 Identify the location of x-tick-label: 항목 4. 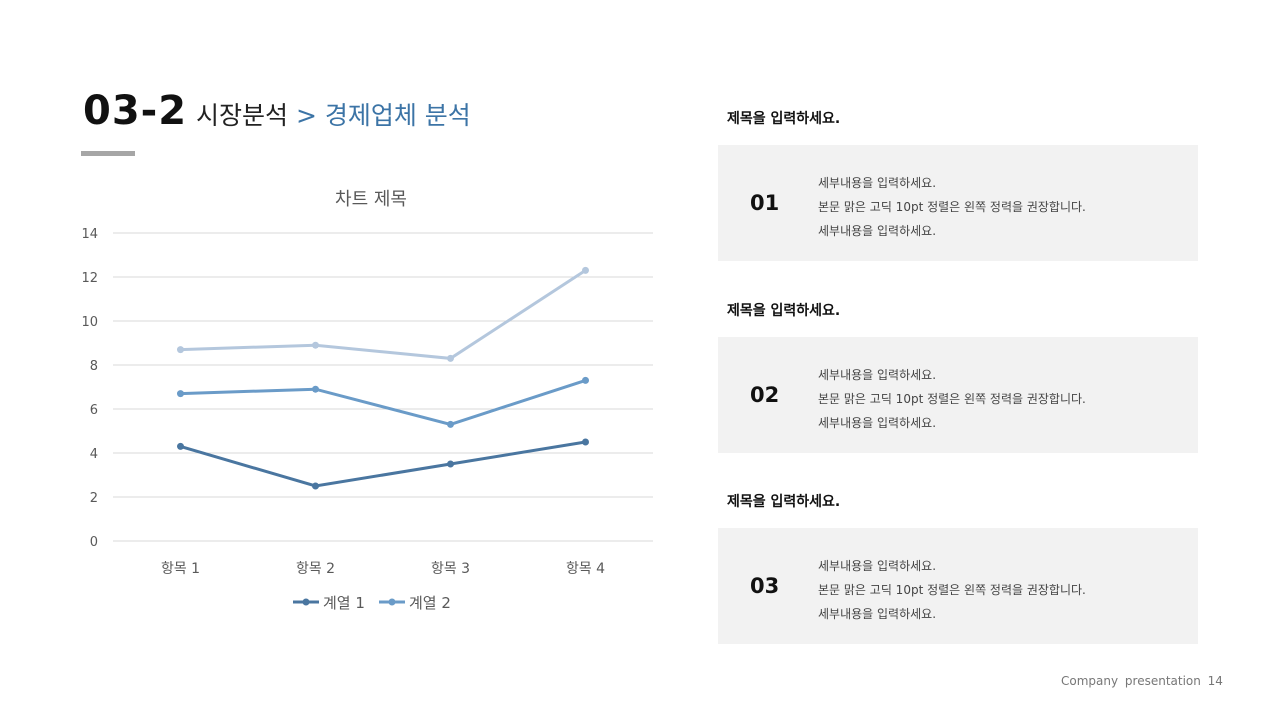
(585, 569).